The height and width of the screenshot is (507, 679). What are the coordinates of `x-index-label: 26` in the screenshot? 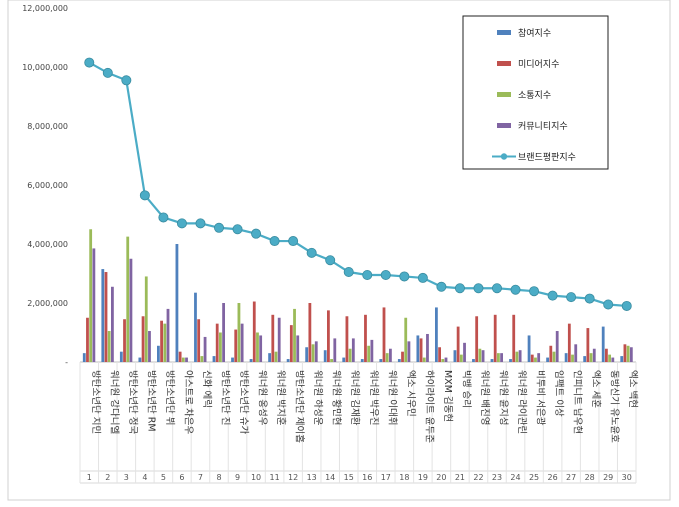 It's located at (553, 477).